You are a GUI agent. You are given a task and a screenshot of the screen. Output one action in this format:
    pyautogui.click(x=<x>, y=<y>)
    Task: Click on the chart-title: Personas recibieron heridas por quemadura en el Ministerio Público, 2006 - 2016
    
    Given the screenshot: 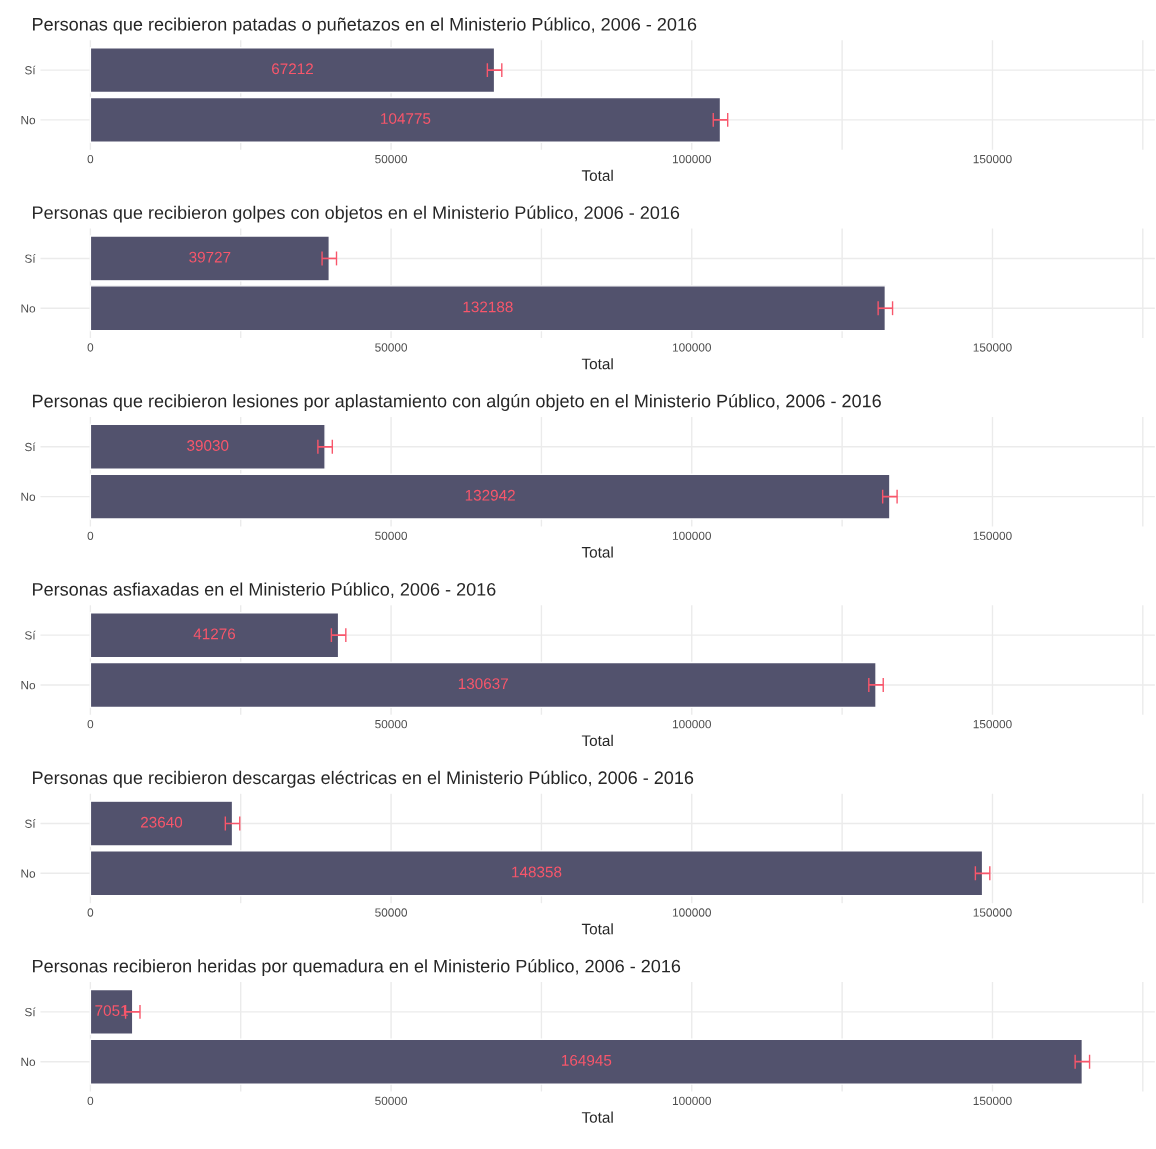 What is the action you would take?
    pyautogui.click(x=357, y=968)
    